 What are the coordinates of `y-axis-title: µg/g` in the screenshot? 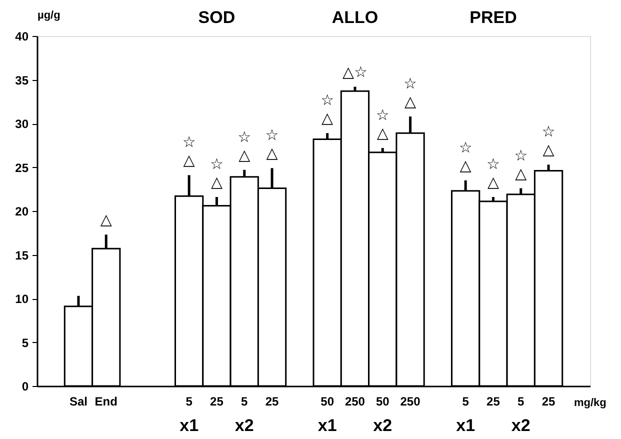 It's located at (49, 16).